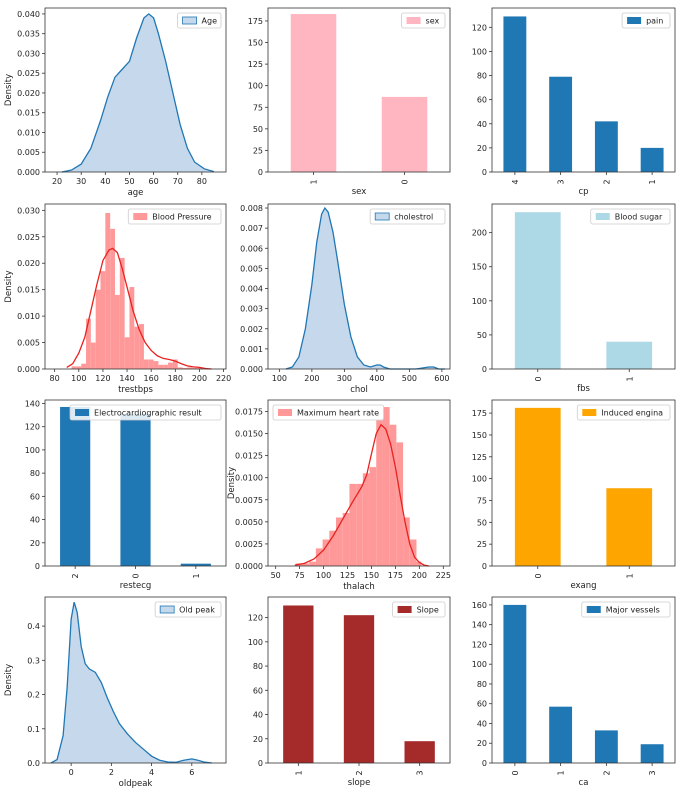 Image resolution: width=695 pixels, height=794 pixels. What do you see at coordinates (583, 586) in the screenshot?
I see `x-axis-label: exang` at bounding box center [583, 586].